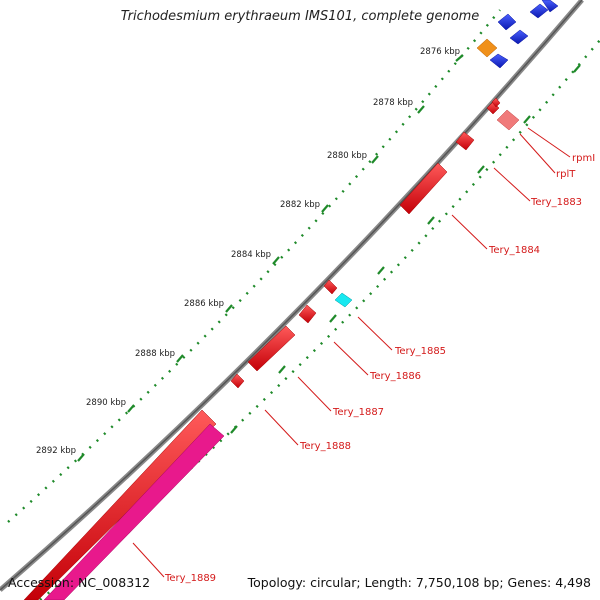 This screenshot has width=600, height=600. I want to click on gene-small, so click(496, 102).